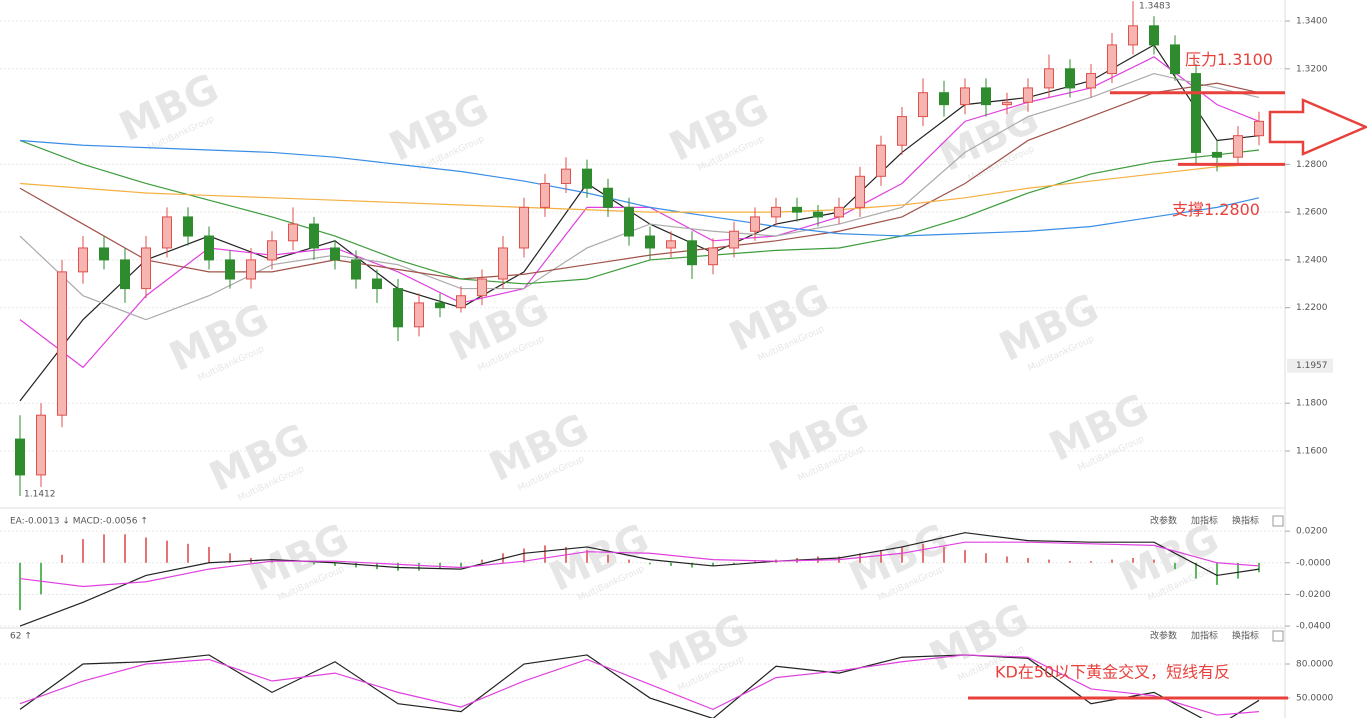 The image size is (1367, 718). I want to click on y-tick-label: 0.0200, so click(1312, 532).